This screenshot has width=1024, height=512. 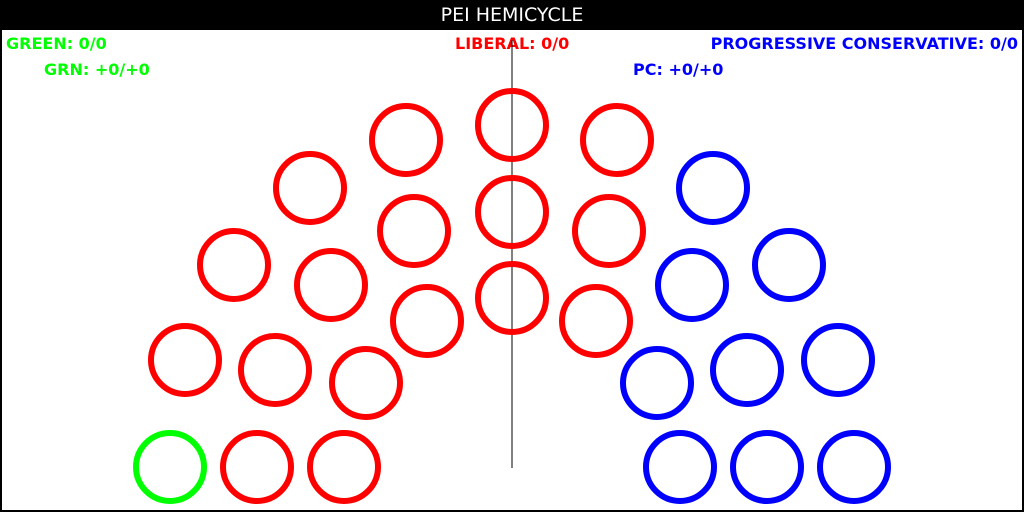 I want to click on pc-change-label: PC: +0/+0, so click(x=678, y=69).